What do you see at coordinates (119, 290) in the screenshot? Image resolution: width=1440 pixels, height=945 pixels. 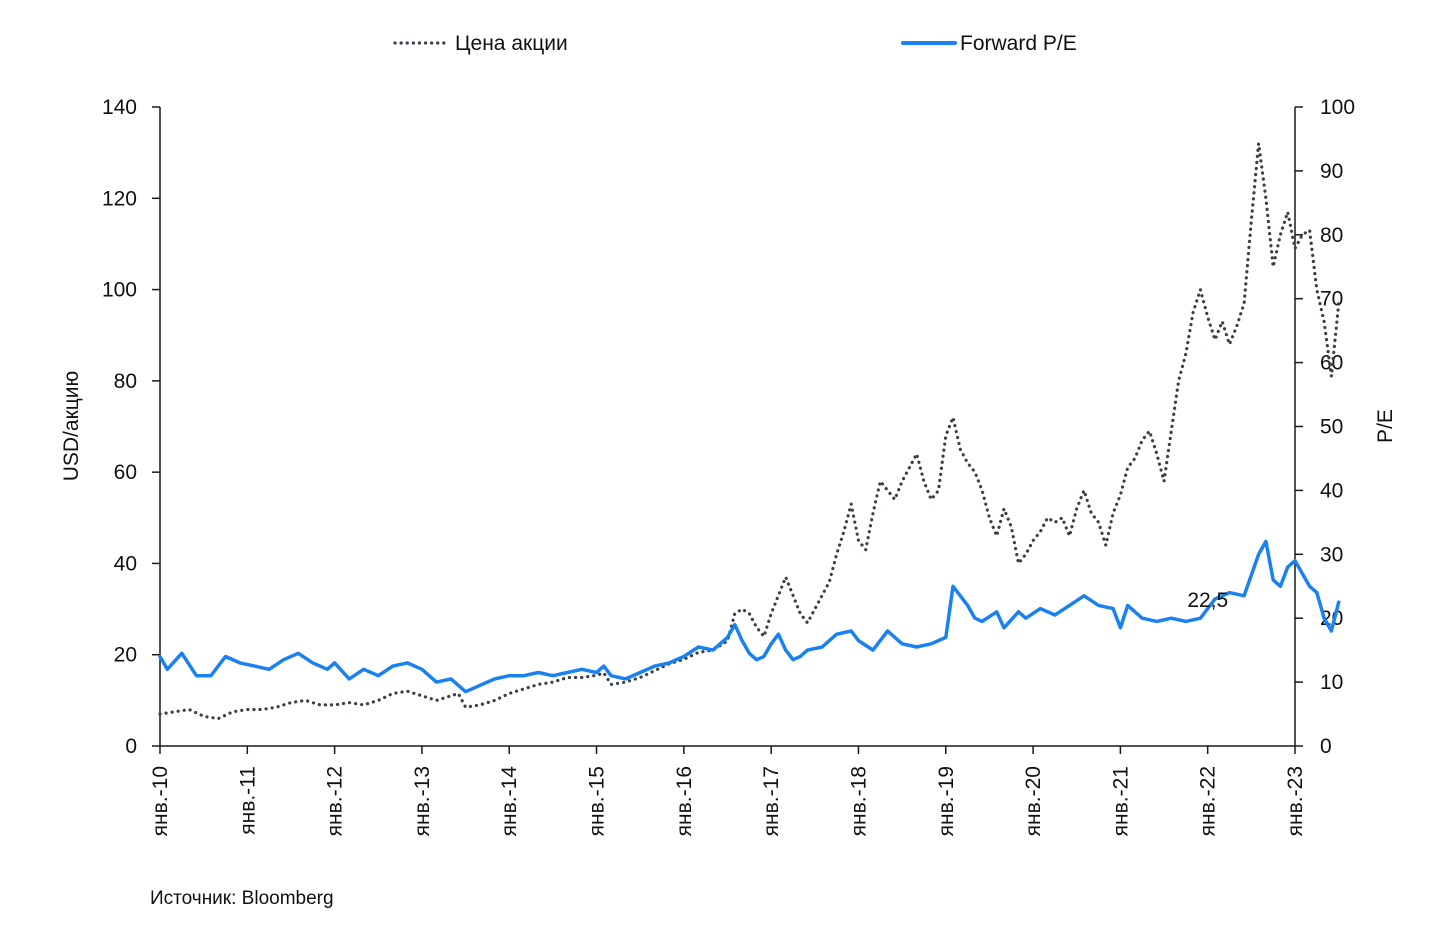 I see `y-left-tick-label: 100` at bounding box center [119, 290].